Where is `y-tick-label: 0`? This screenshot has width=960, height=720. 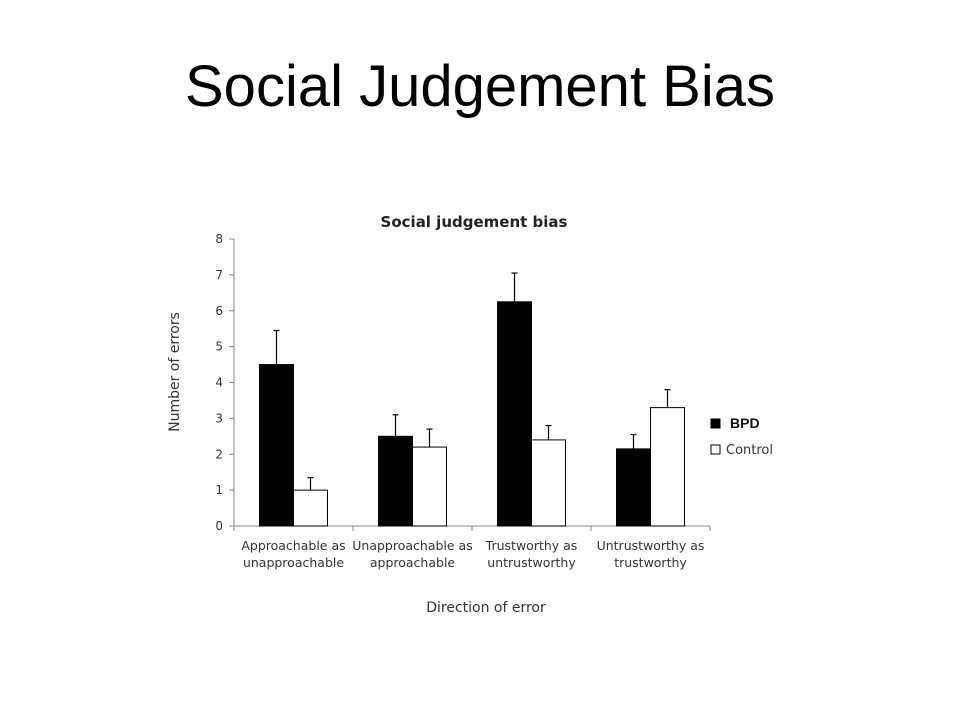
y-tick-label: 0 is located at coordinates (219, 526).